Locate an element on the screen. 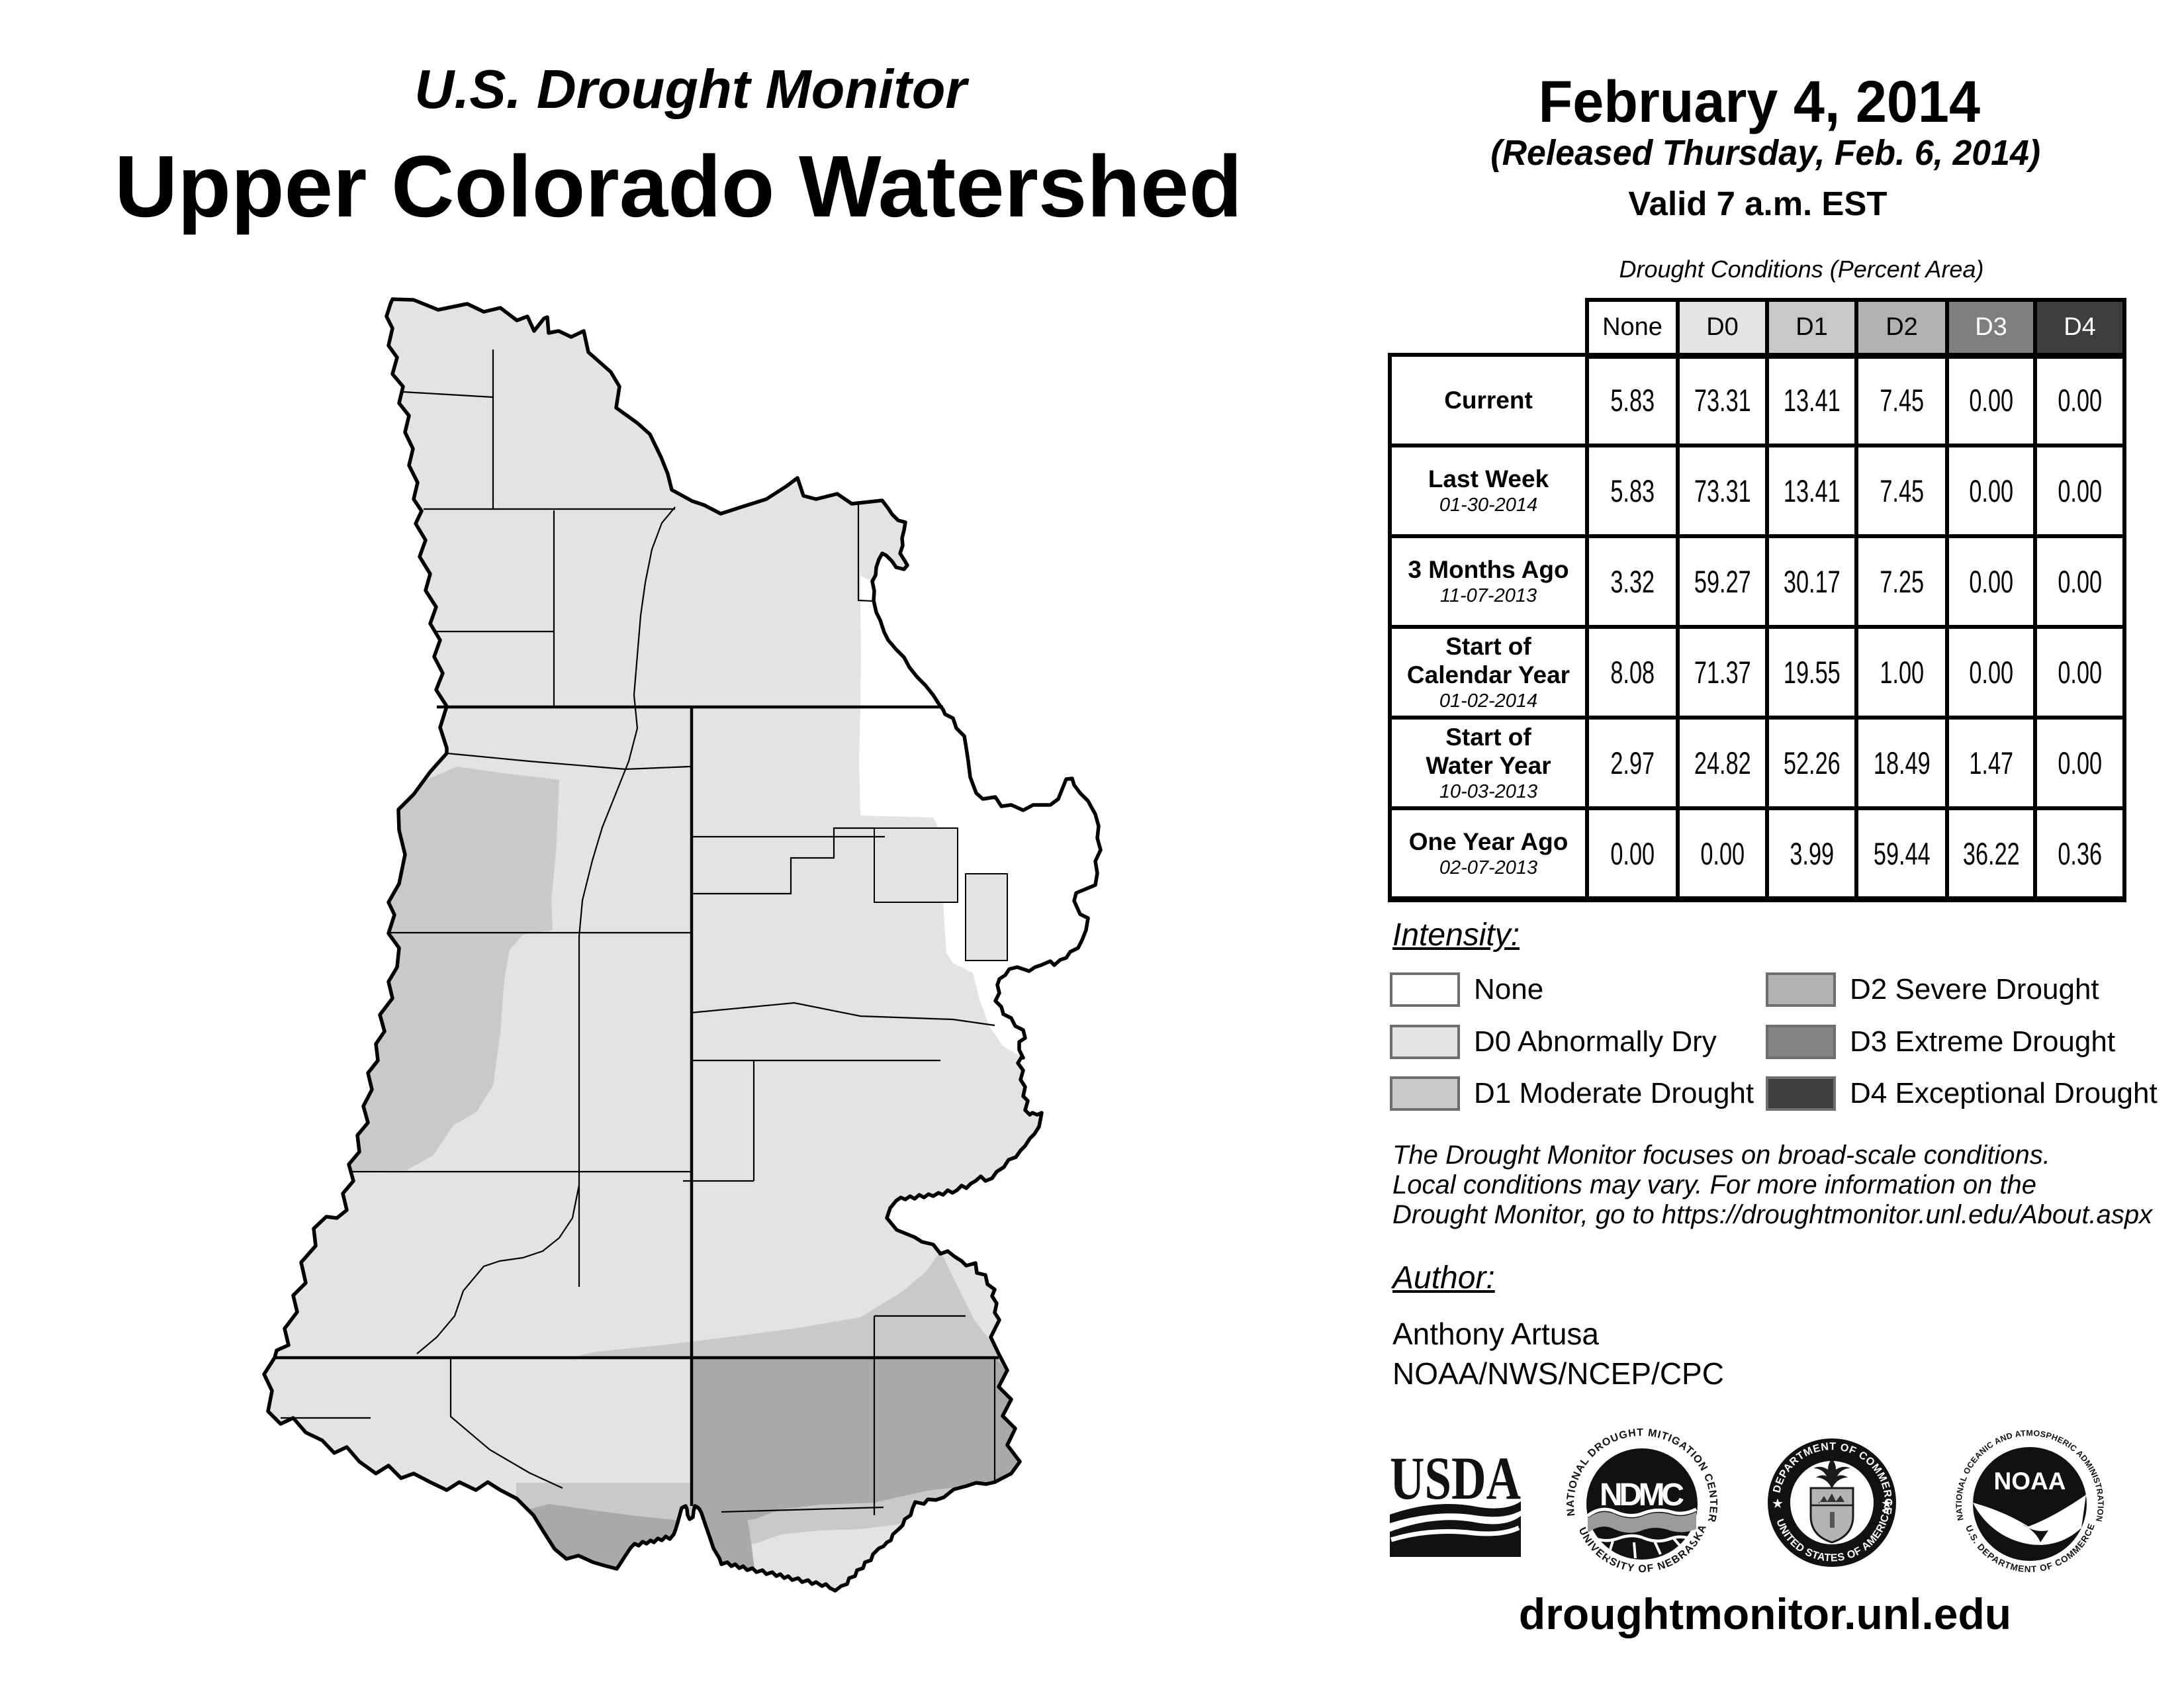  svg-text: NOAA is located at coordinates (2030, 1481).